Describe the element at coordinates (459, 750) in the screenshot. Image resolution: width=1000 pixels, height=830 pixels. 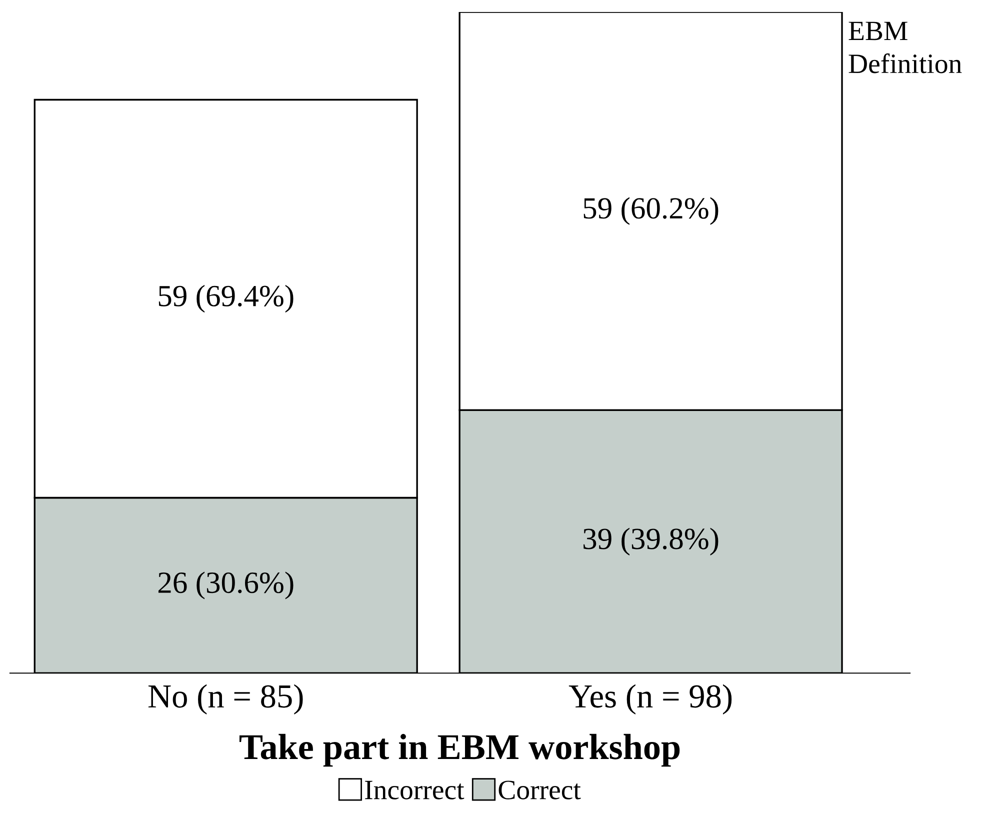
I see `x-axis-title: Take part in EBM workshop` at that location.